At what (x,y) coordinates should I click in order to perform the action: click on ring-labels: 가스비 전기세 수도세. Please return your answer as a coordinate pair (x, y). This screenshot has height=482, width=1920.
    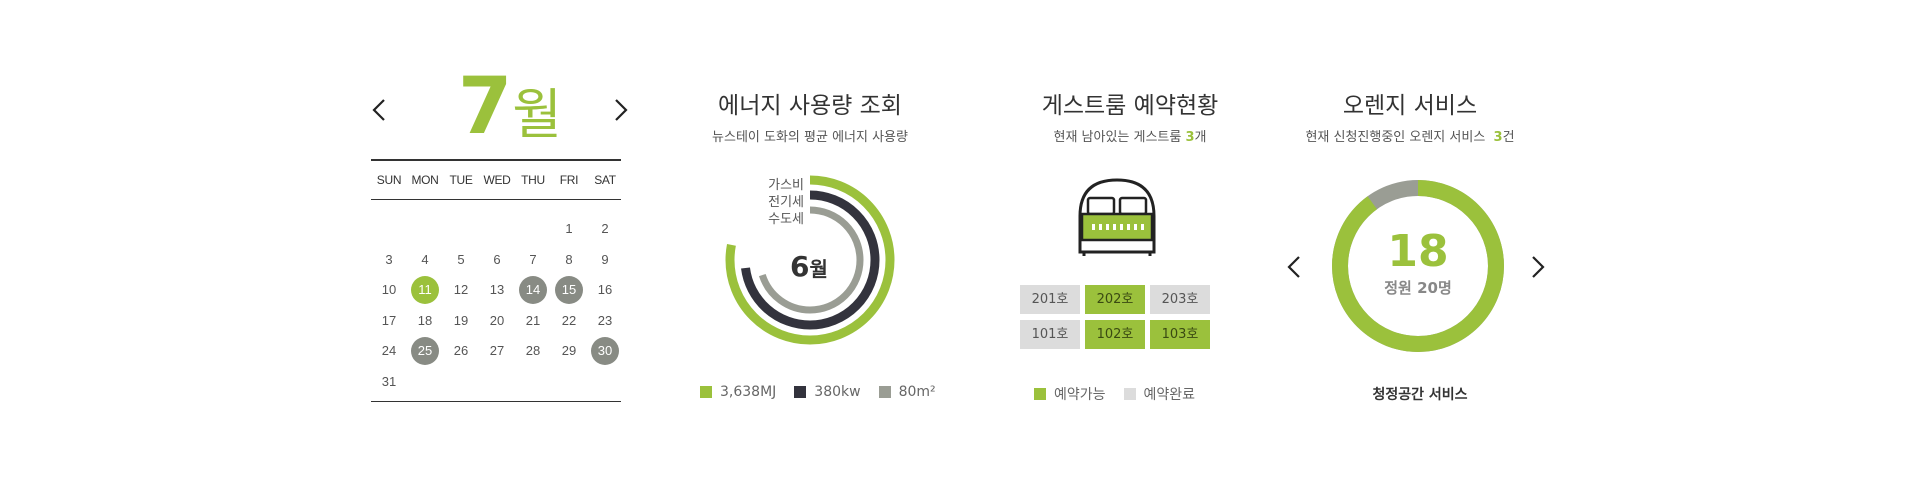
    Looking at the image, I should click on (774, 202).